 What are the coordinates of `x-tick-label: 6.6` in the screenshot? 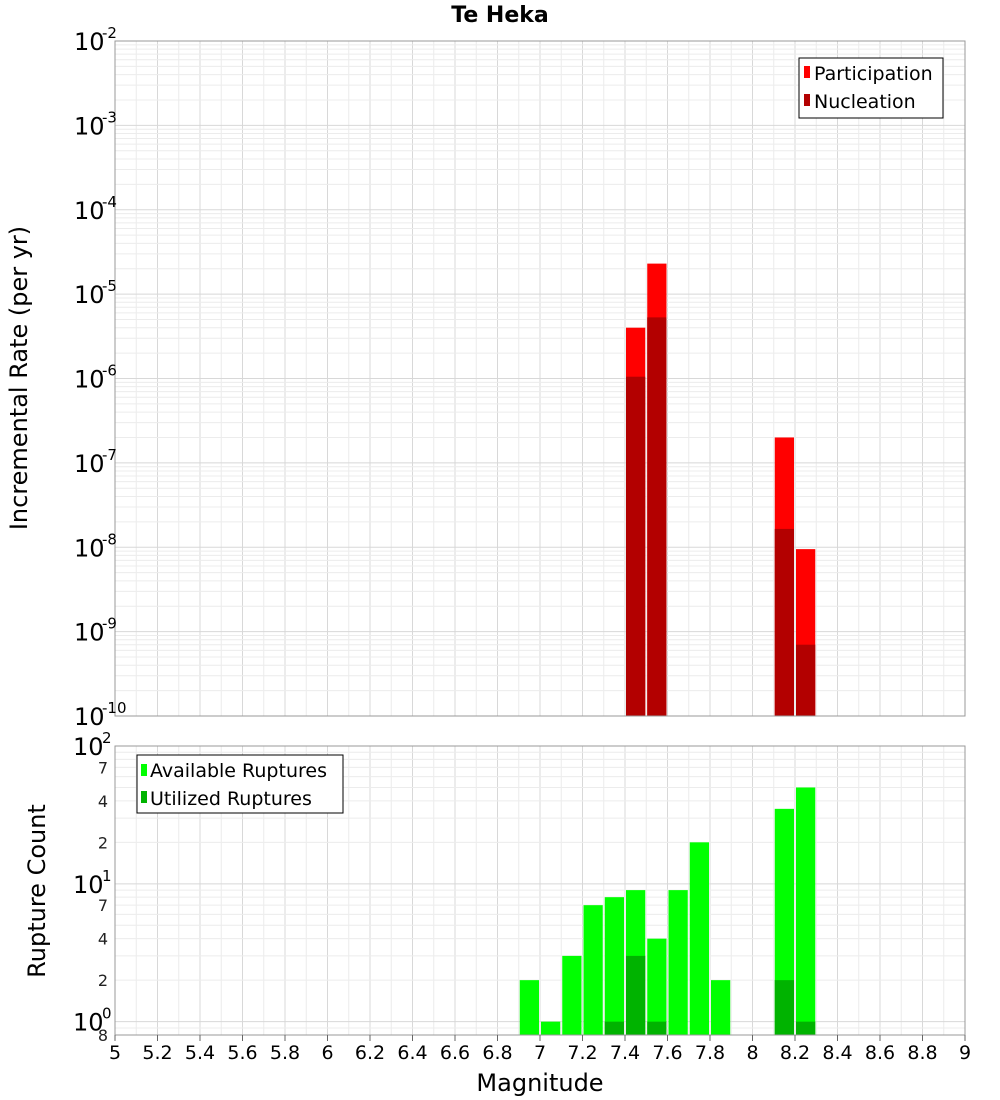 It's located at (455, 1053).